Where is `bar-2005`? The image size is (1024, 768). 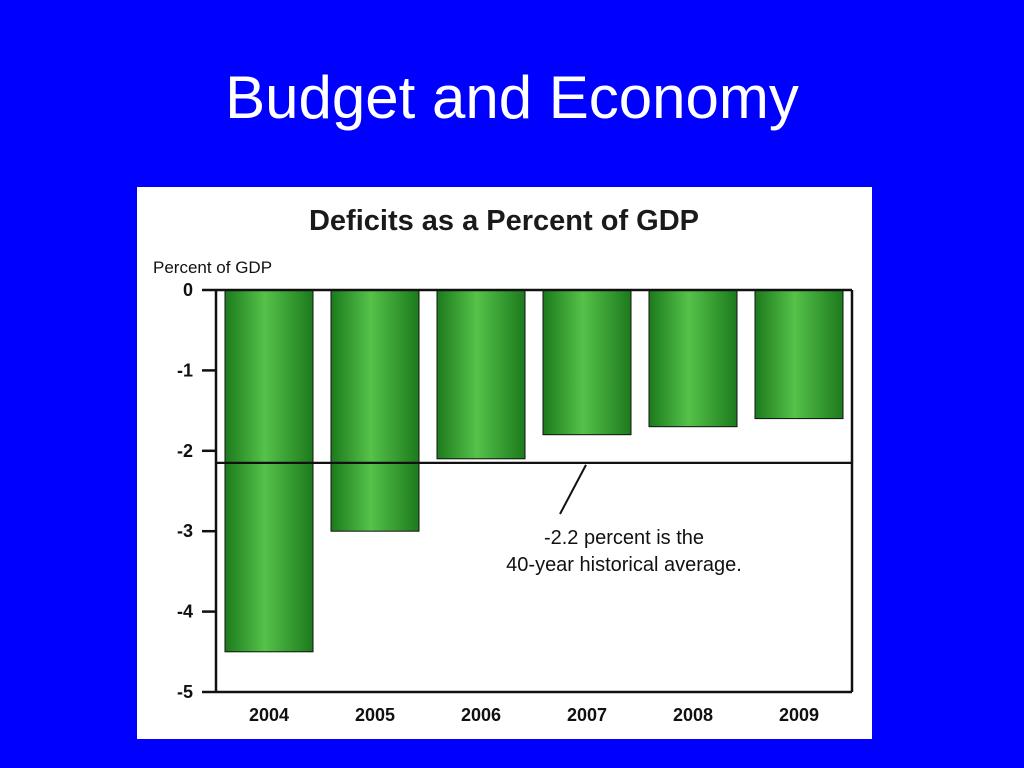 bar-2005 is located at coordinates (375, 410).